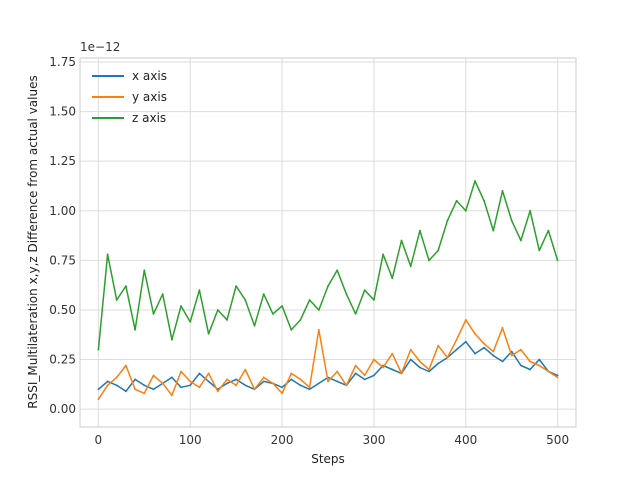 This screenshot has height=480, width=640. I want to click on y-tick-label: 1.00, so click(62, 211).